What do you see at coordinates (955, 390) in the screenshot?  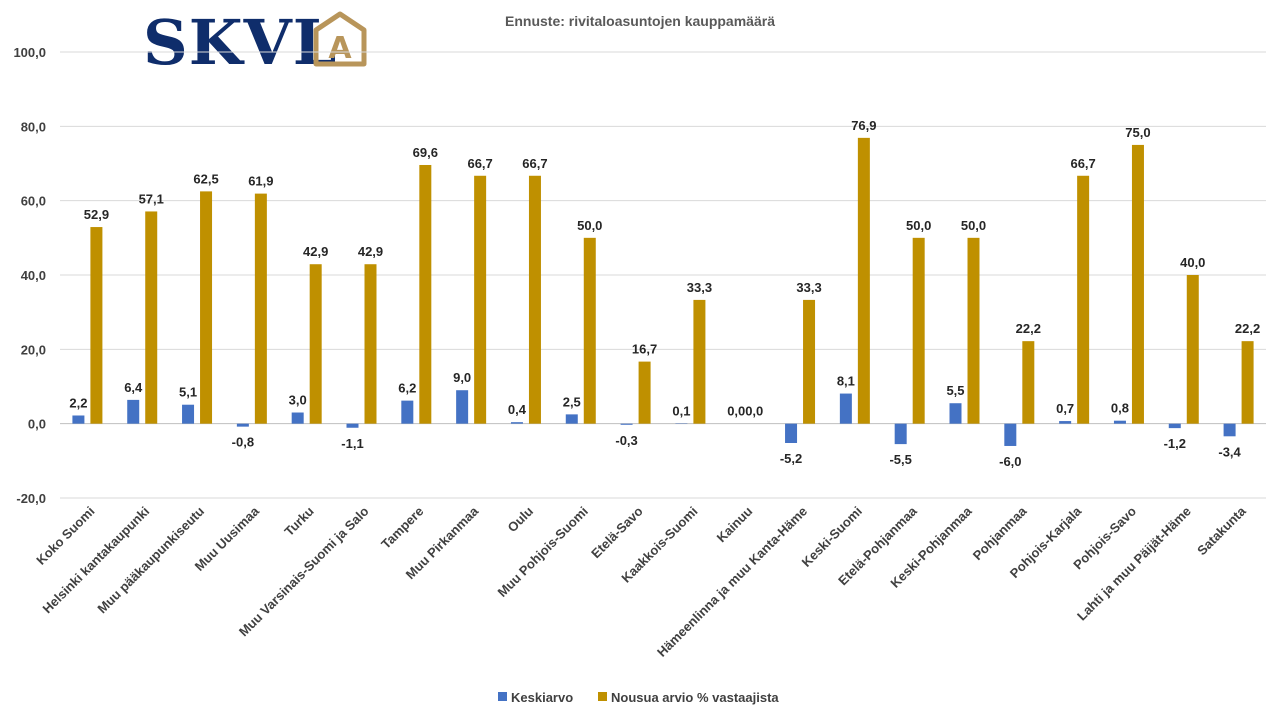 I see `data-label: 5,5` at bounding box center [955, 390].